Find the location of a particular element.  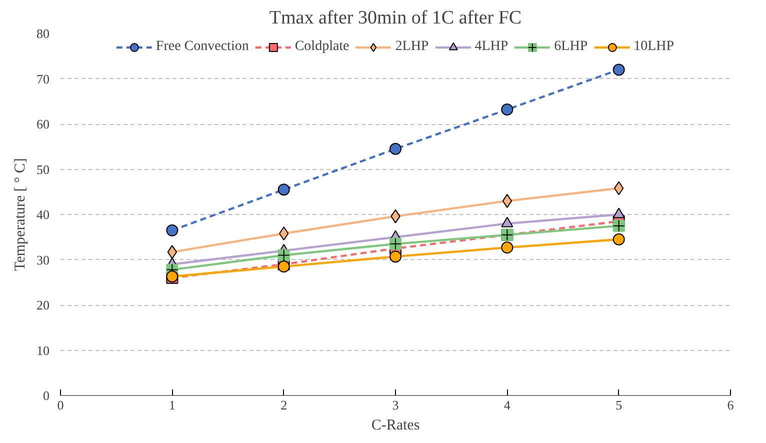

legend-label: 4LHP is located at coordinates (491, 47).